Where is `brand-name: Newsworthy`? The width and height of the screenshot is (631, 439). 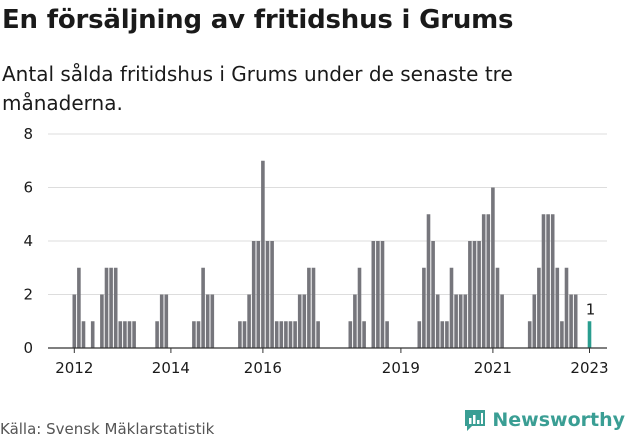
brand-name: Newsworthy is located at coordinates (558, 420).